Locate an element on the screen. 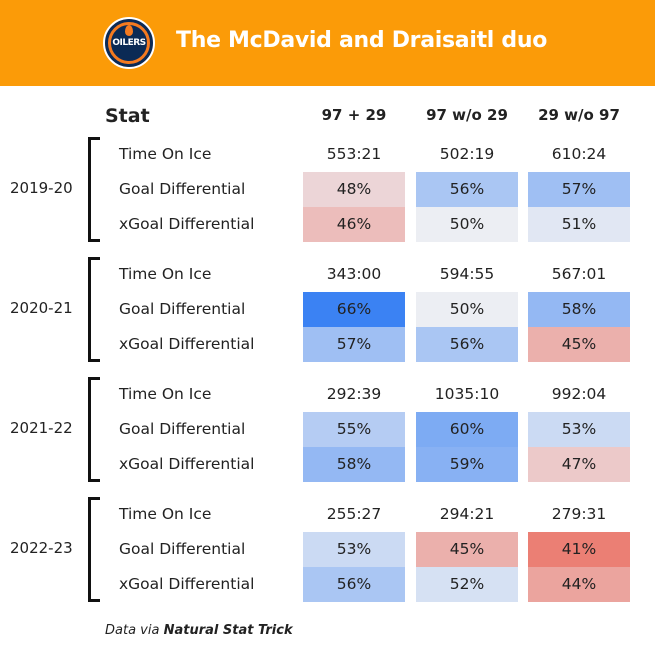 This screenshot has height=652, width=655. pct-cell: 47% is located at coordinates (579, 464).